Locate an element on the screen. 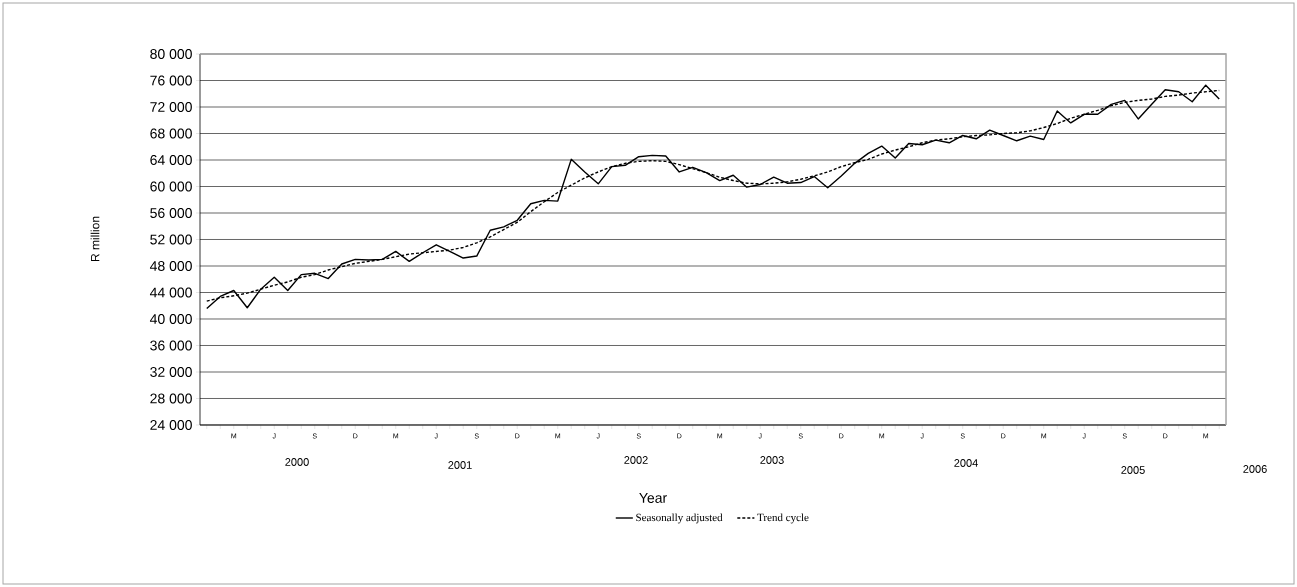 This screenshot has height=587, width=1297. y-tick-label: 44 000 is located at coordinates (170, 292).